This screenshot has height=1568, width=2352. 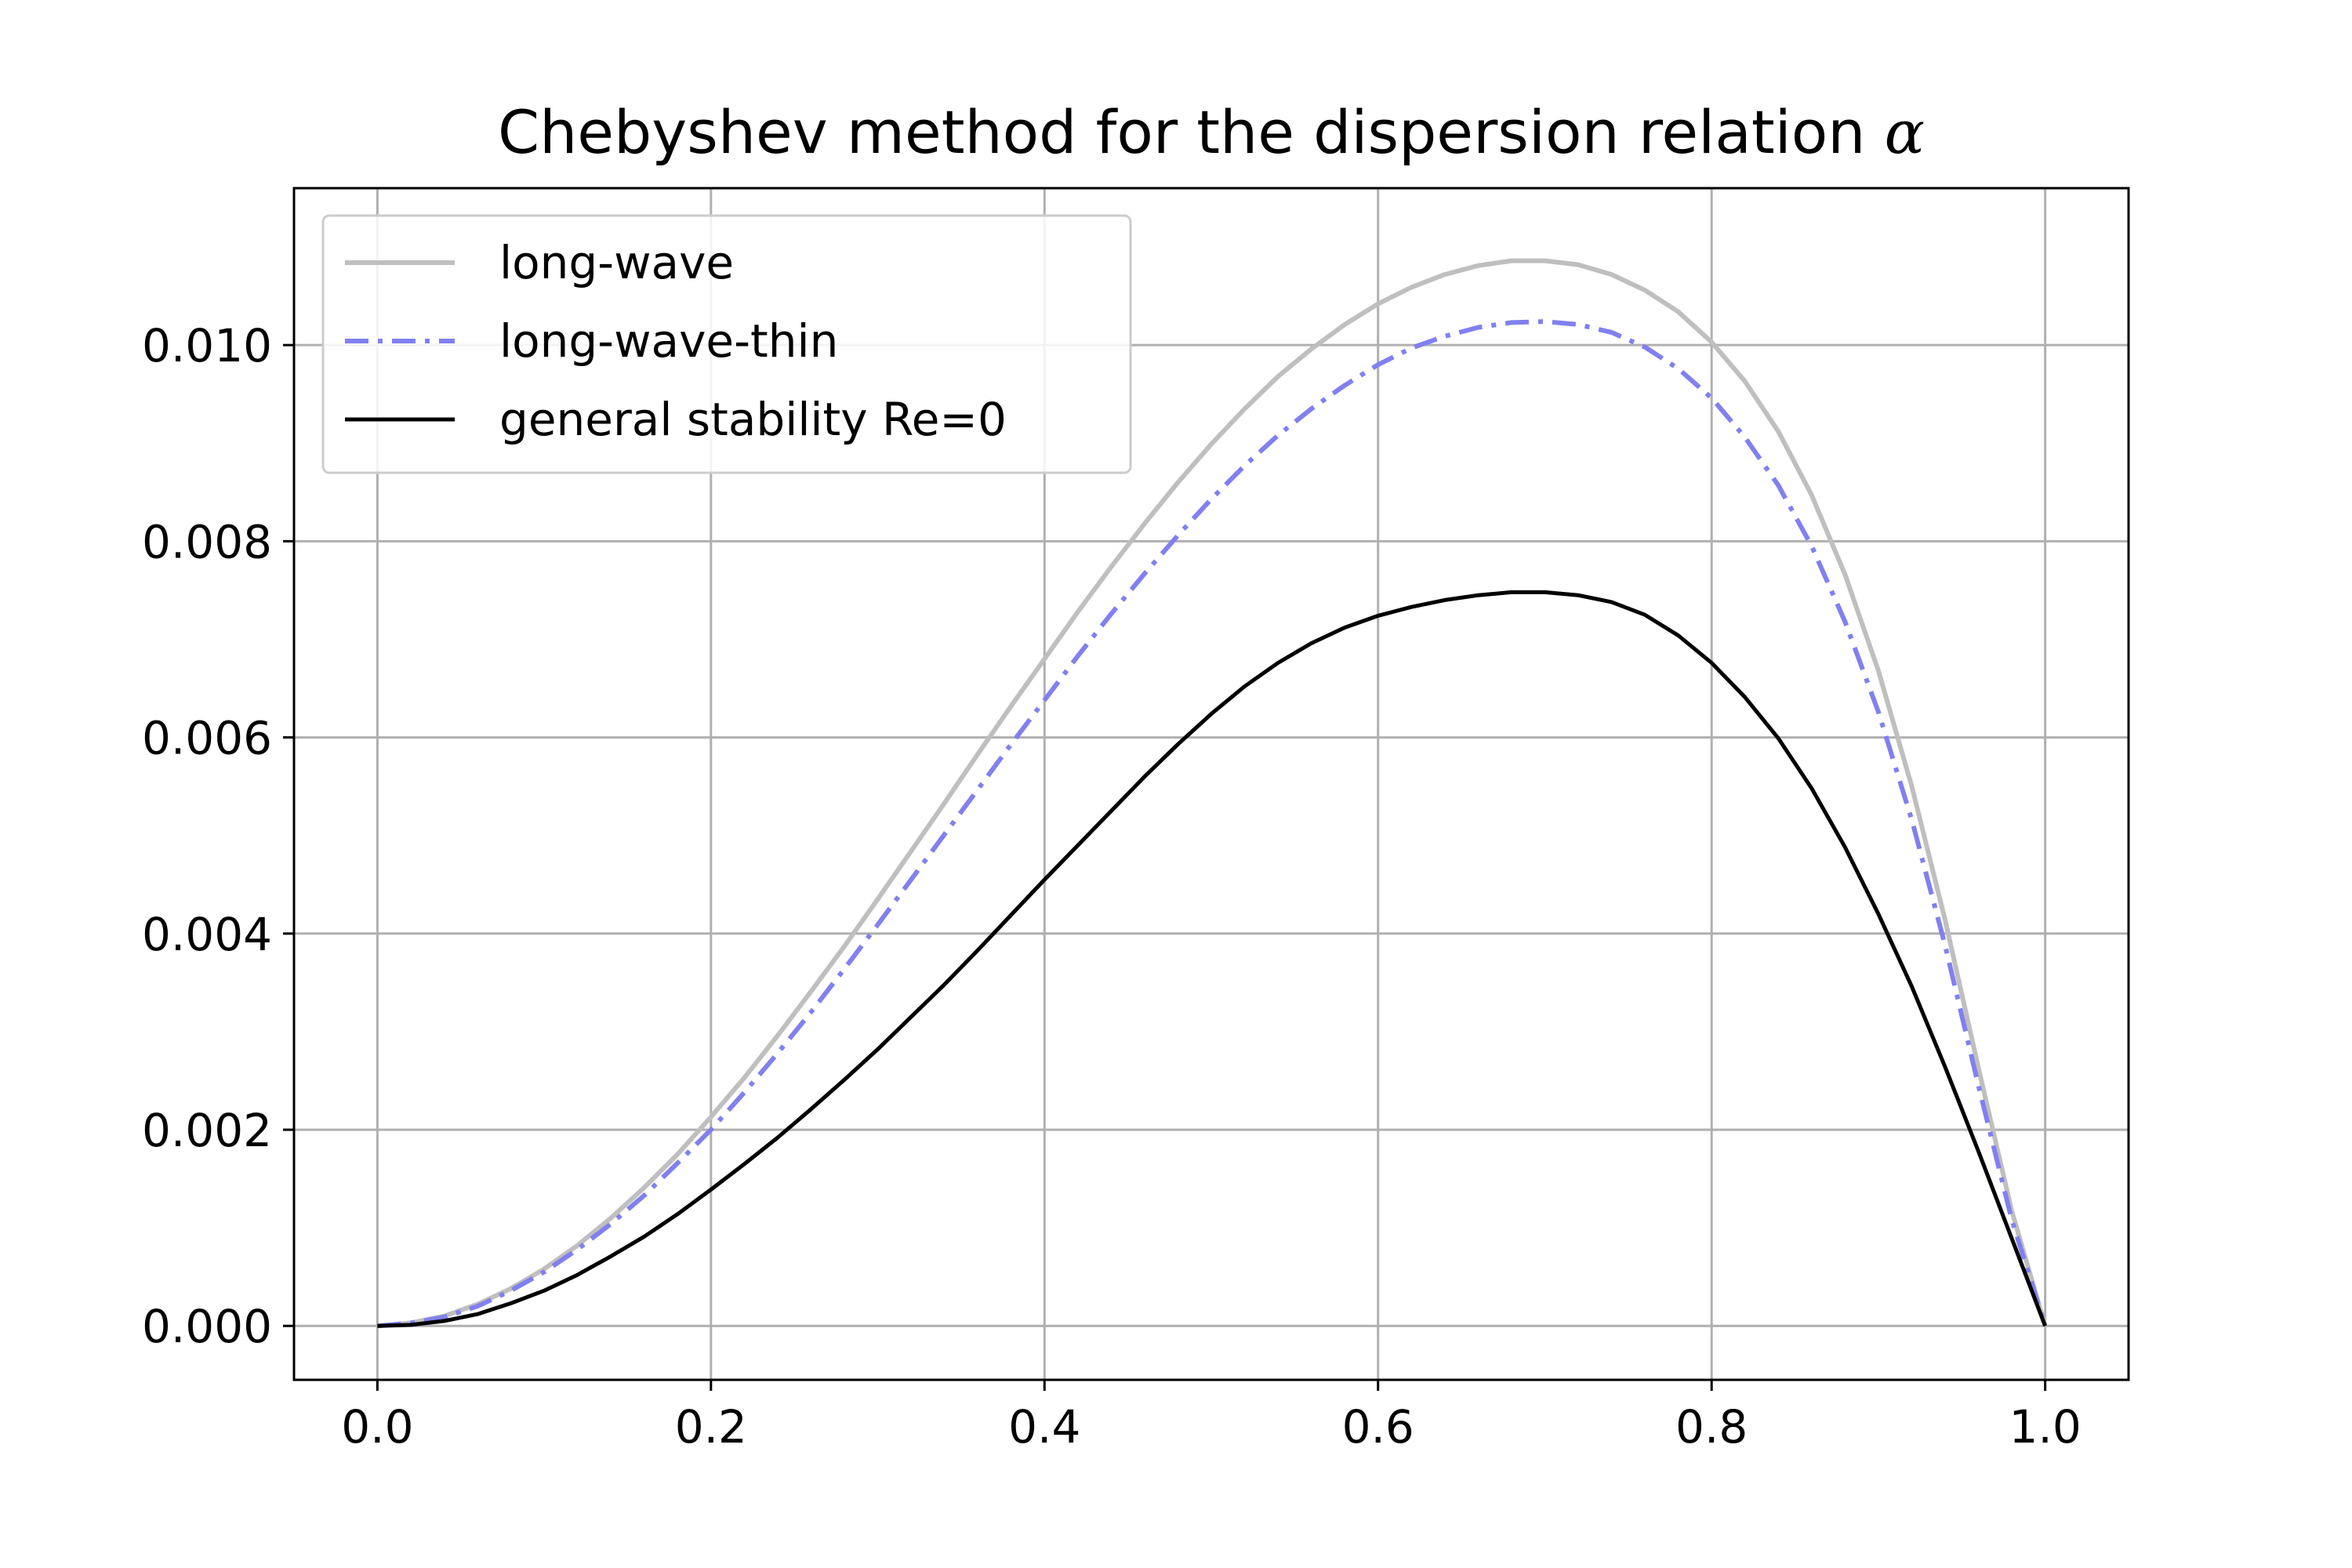 What do you see at coordinates (1711, 1427) in the screenshot?
I see `x-tick-label: 0.8` at bounding box center [1711, 1427].